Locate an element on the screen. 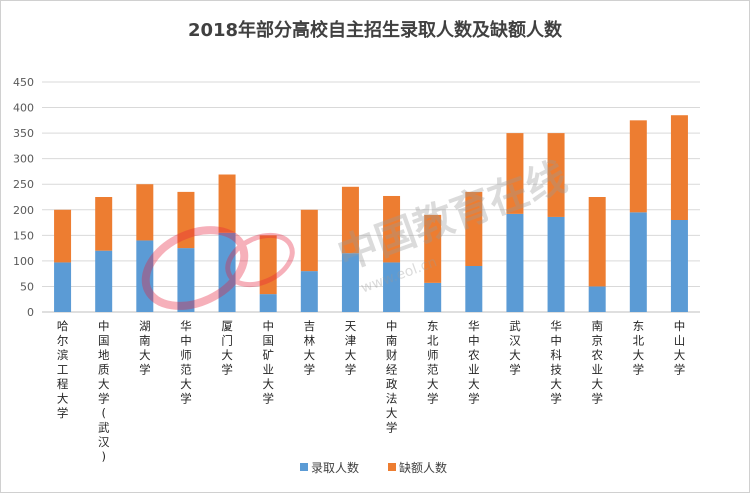  y-tick-label: 50 is located at coordinates (27, 286).